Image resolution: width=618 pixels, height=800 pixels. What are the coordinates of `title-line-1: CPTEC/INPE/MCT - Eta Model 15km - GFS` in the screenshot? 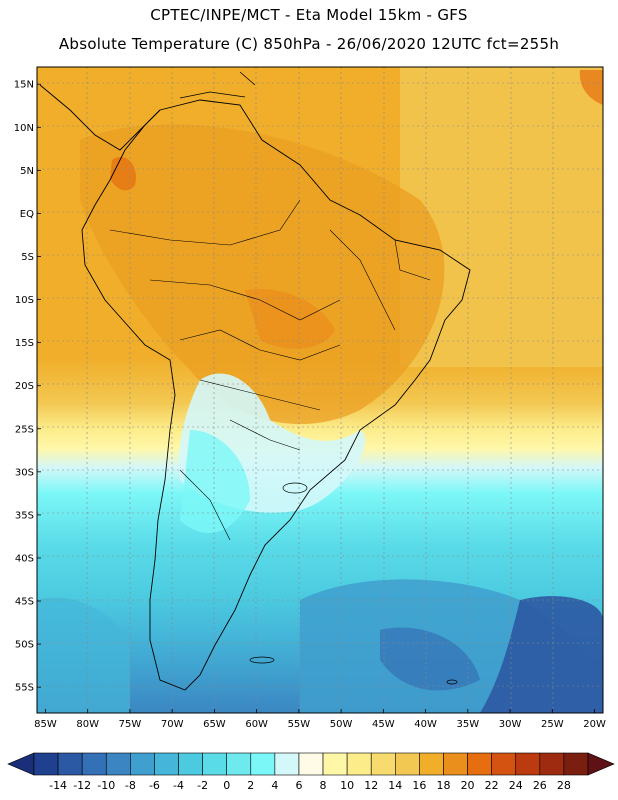 It's located at (309, 15).